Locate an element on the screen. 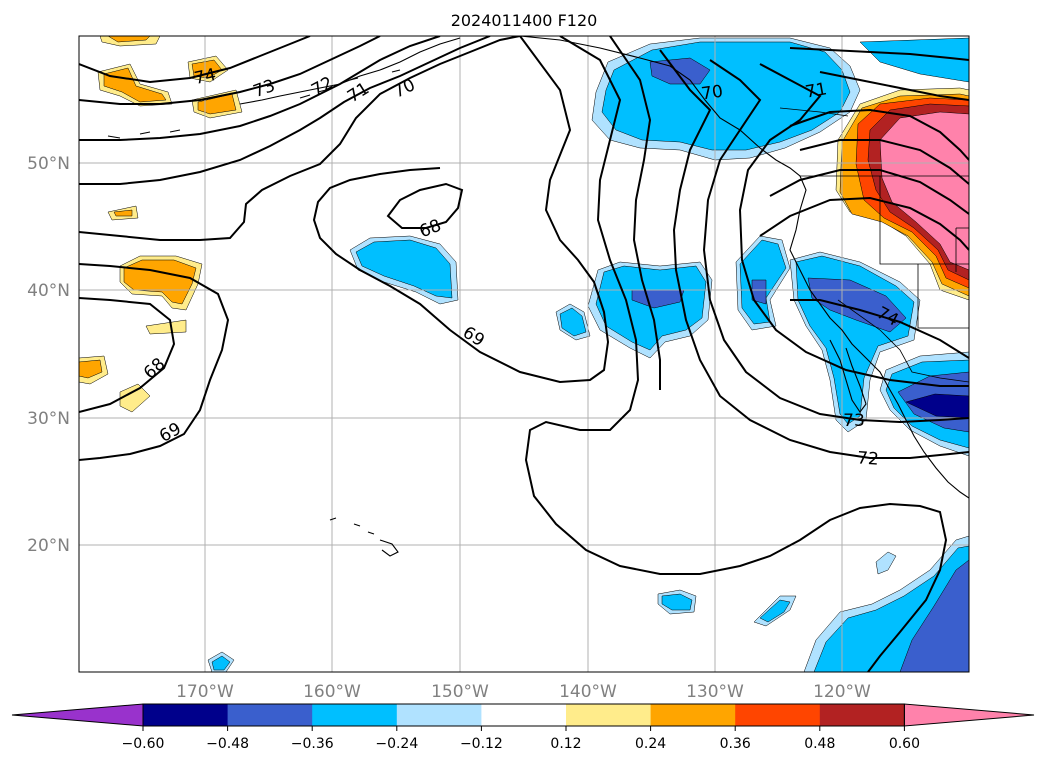  western-us-negative-anomaly is located at coordinates (828, 334).